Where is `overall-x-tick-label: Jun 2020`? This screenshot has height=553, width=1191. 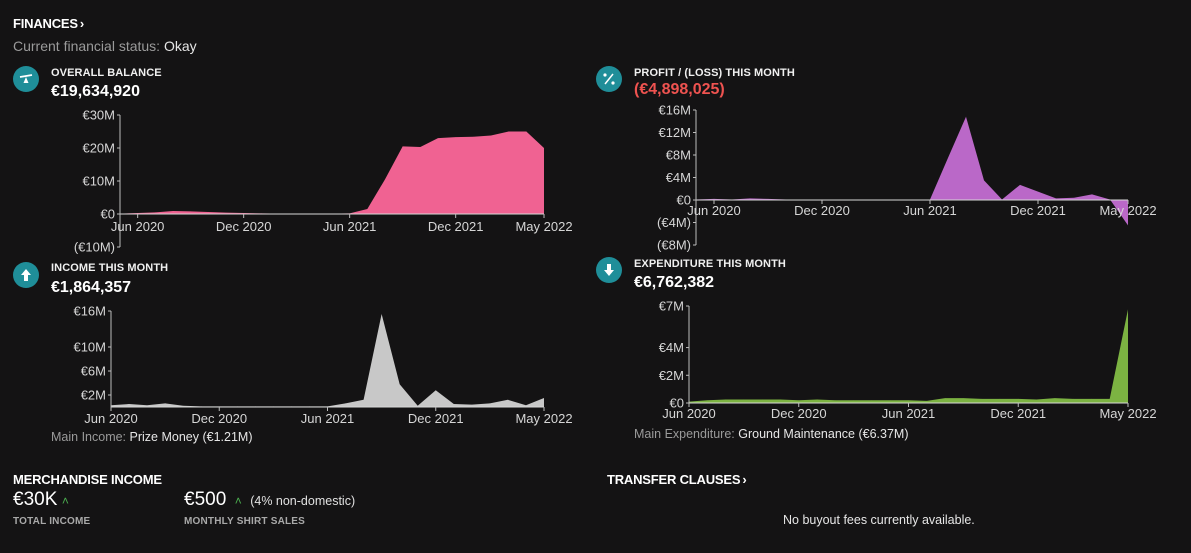
overall-x-tick-label: Jun 2020 is located at coordinates (138, 226).